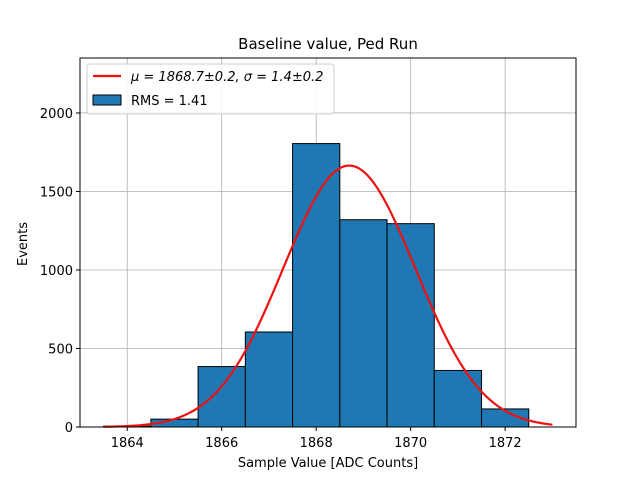  Describe the element at coordinates (505, 443) in the screenshot. I see `x-tick-label: 1872` at that location.